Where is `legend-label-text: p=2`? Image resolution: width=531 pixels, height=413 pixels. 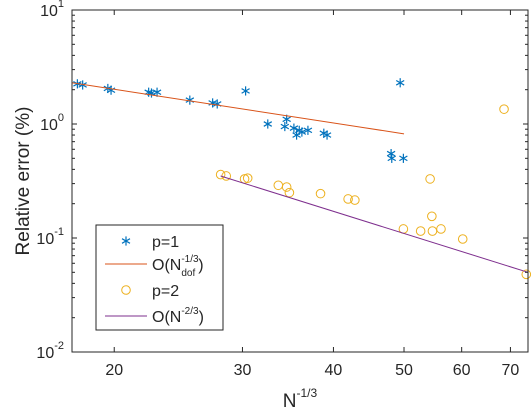
legend-label-text: p=2 is located at coordinates (165, 291).